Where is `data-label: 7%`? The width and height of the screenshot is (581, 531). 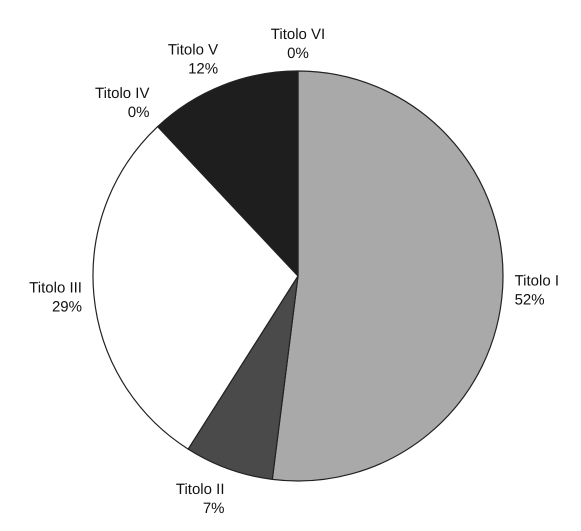
data-label: 7% is located at coordinates (213, 509).